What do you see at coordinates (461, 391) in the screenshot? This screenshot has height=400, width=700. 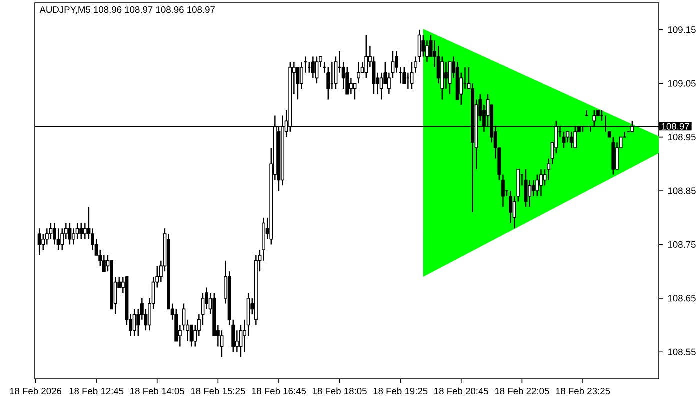 I see `x-tick-label: 18 Feb 20:45` at bounding box center [461, 391].